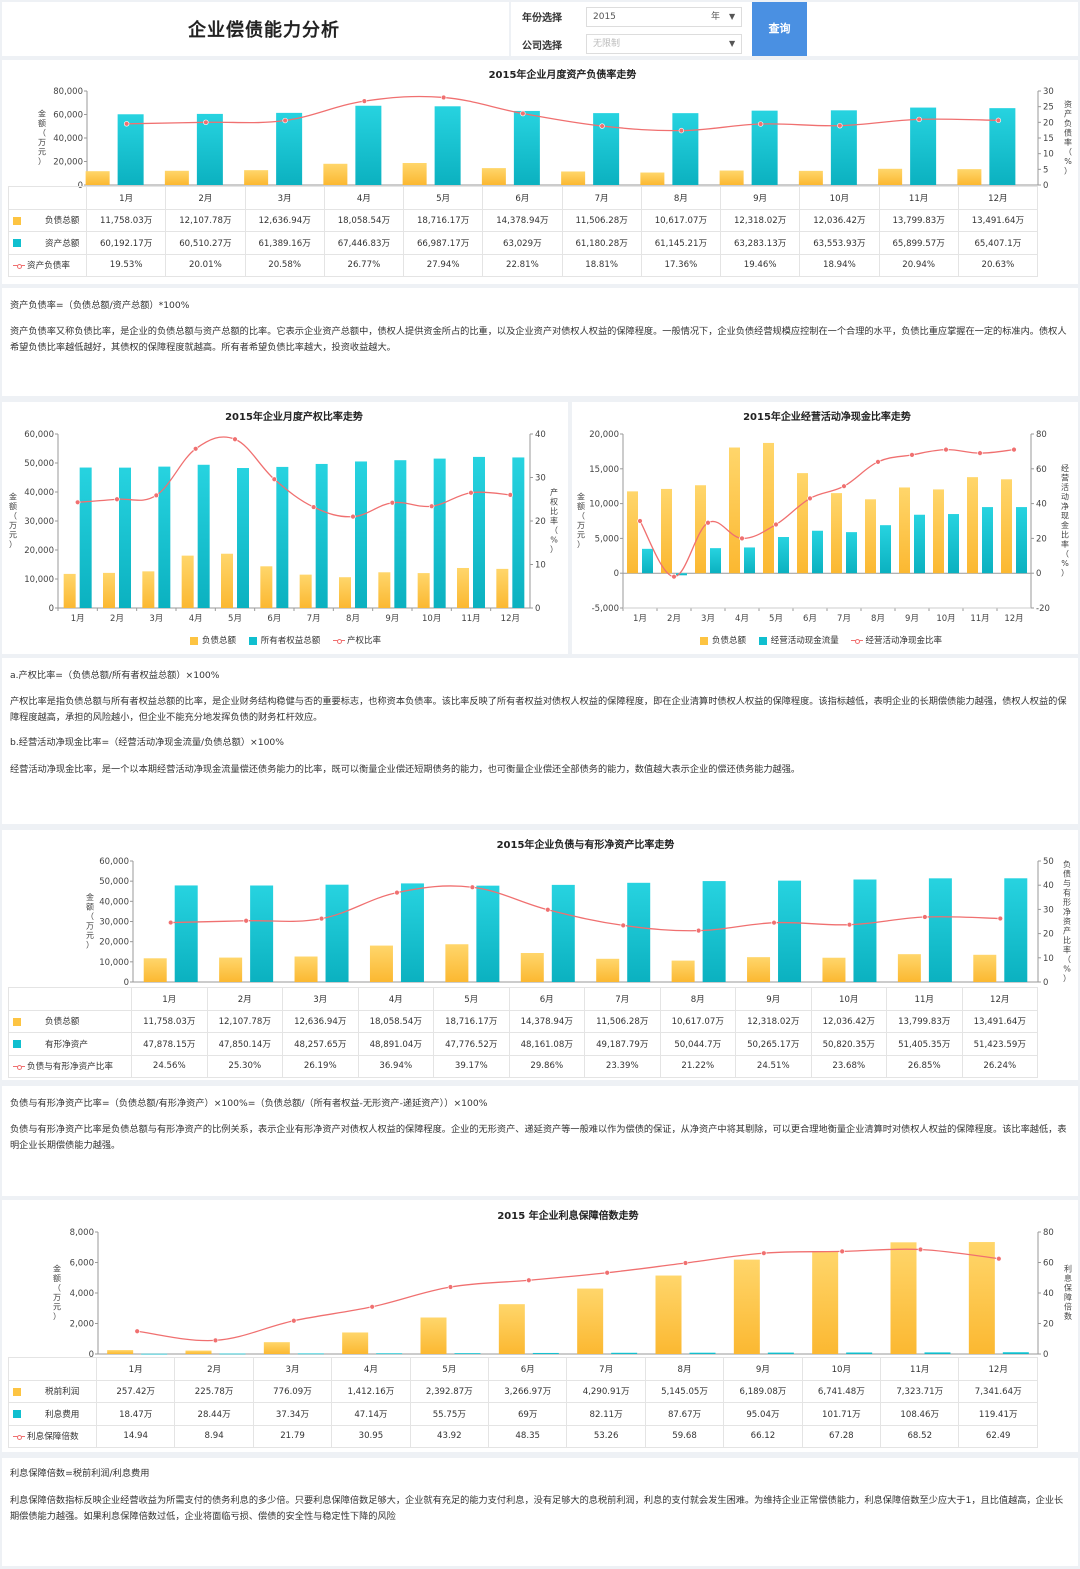 This screenshot has width=1080, height=1569. I want to click on header-panel: 企业偿债能力分析, so click(255, 29).